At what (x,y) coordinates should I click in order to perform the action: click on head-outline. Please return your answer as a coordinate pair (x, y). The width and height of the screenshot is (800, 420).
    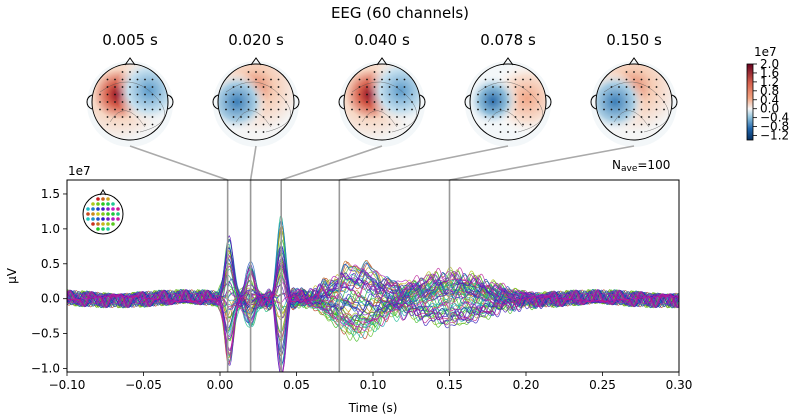
    Looking at the image, I should click on (256, 102).